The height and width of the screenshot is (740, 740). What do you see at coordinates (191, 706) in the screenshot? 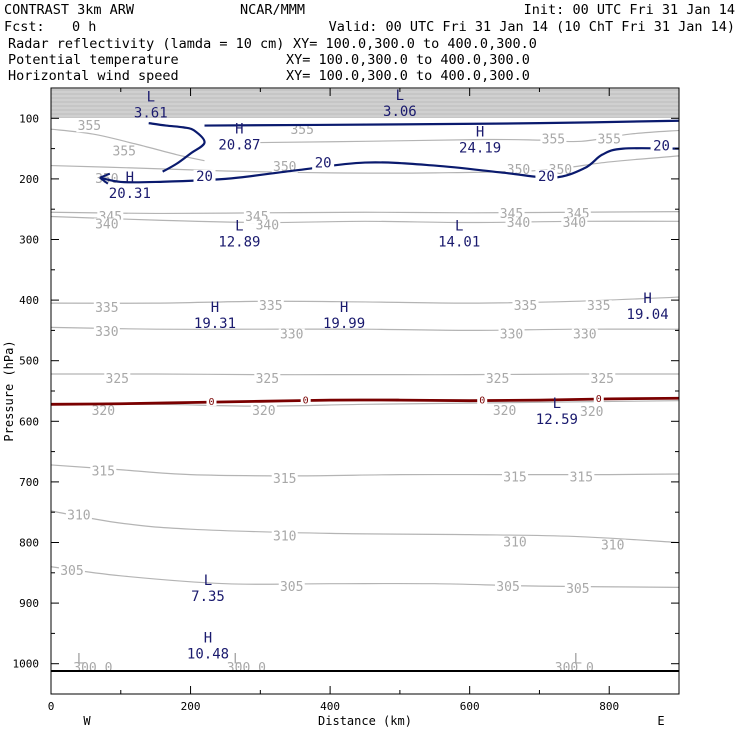
I see `x-tick-label: 200` at bounding box center [191, 706].